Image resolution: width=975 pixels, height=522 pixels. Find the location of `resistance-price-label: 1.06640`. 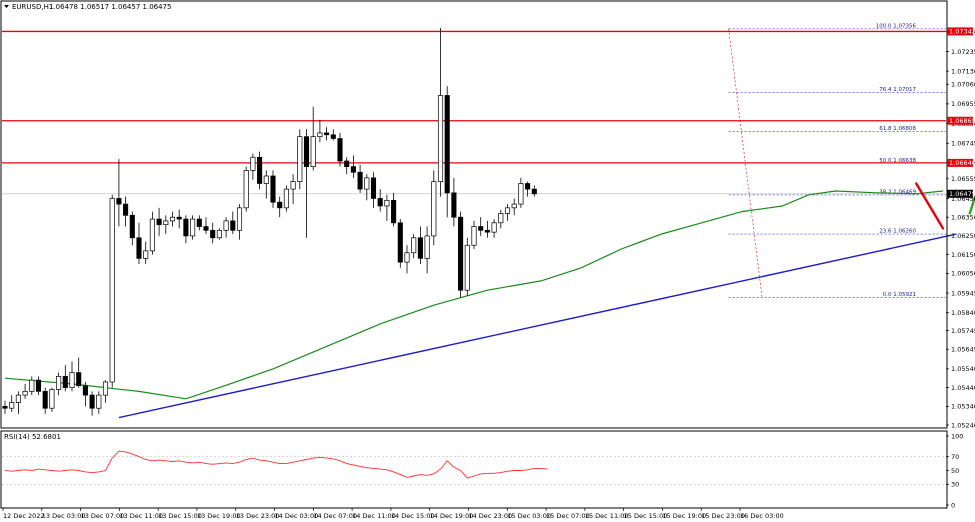

resistance-price-label: 1.06640 is located at coordinates (962, 163).